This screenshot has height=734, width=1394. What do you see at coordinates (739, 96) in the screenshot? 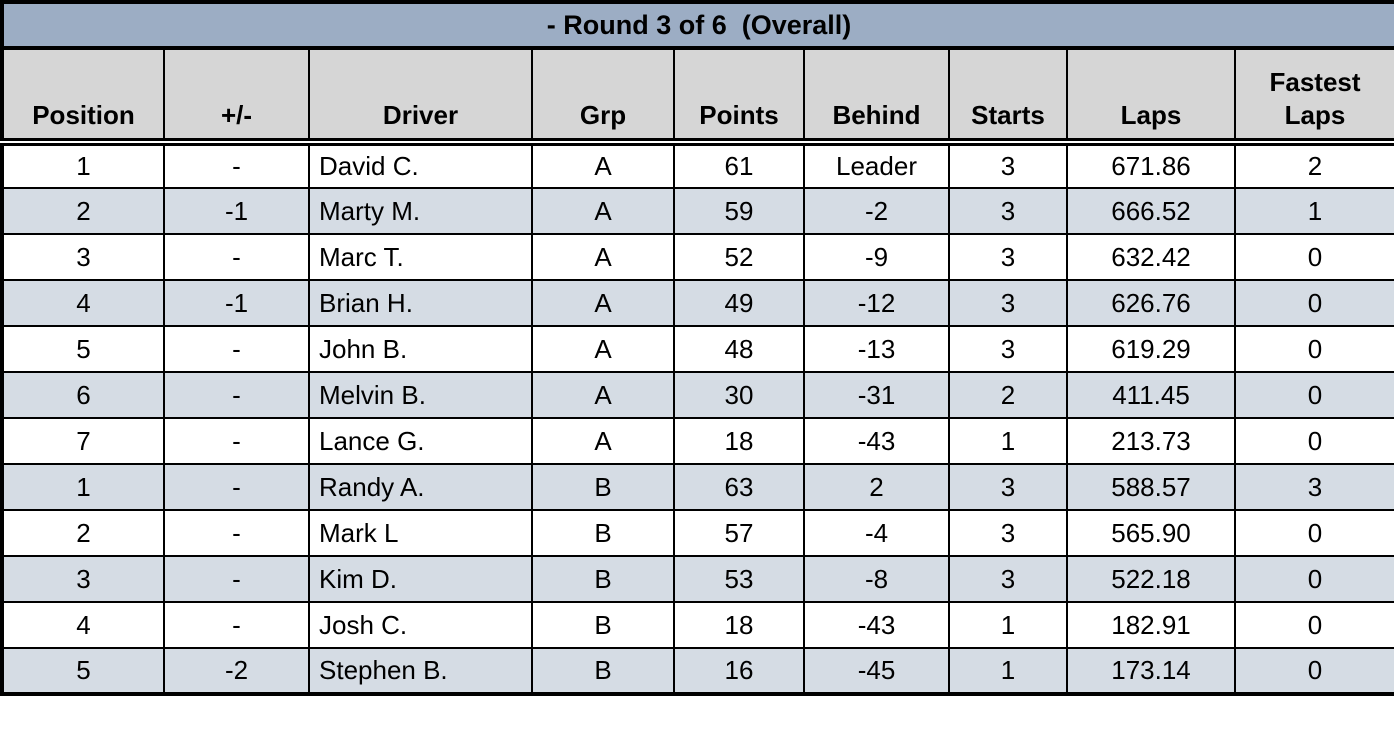
I see `column-header-points: Points` at bounding box center [739, 96].